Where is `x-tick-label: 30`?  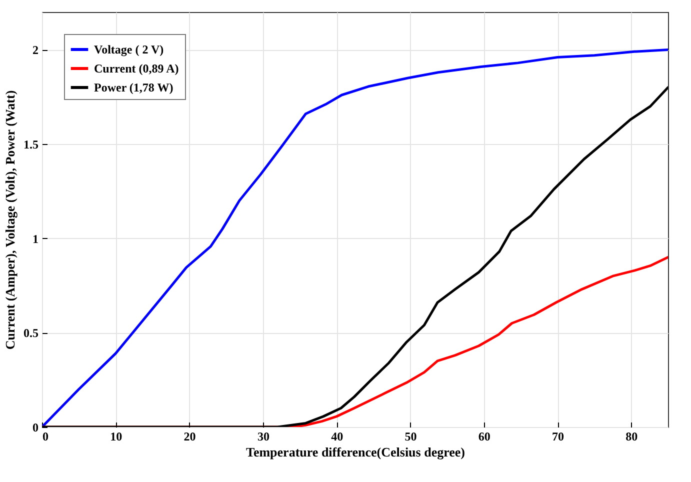
x-tick-label: 30 is located at coordinates (263, 437).